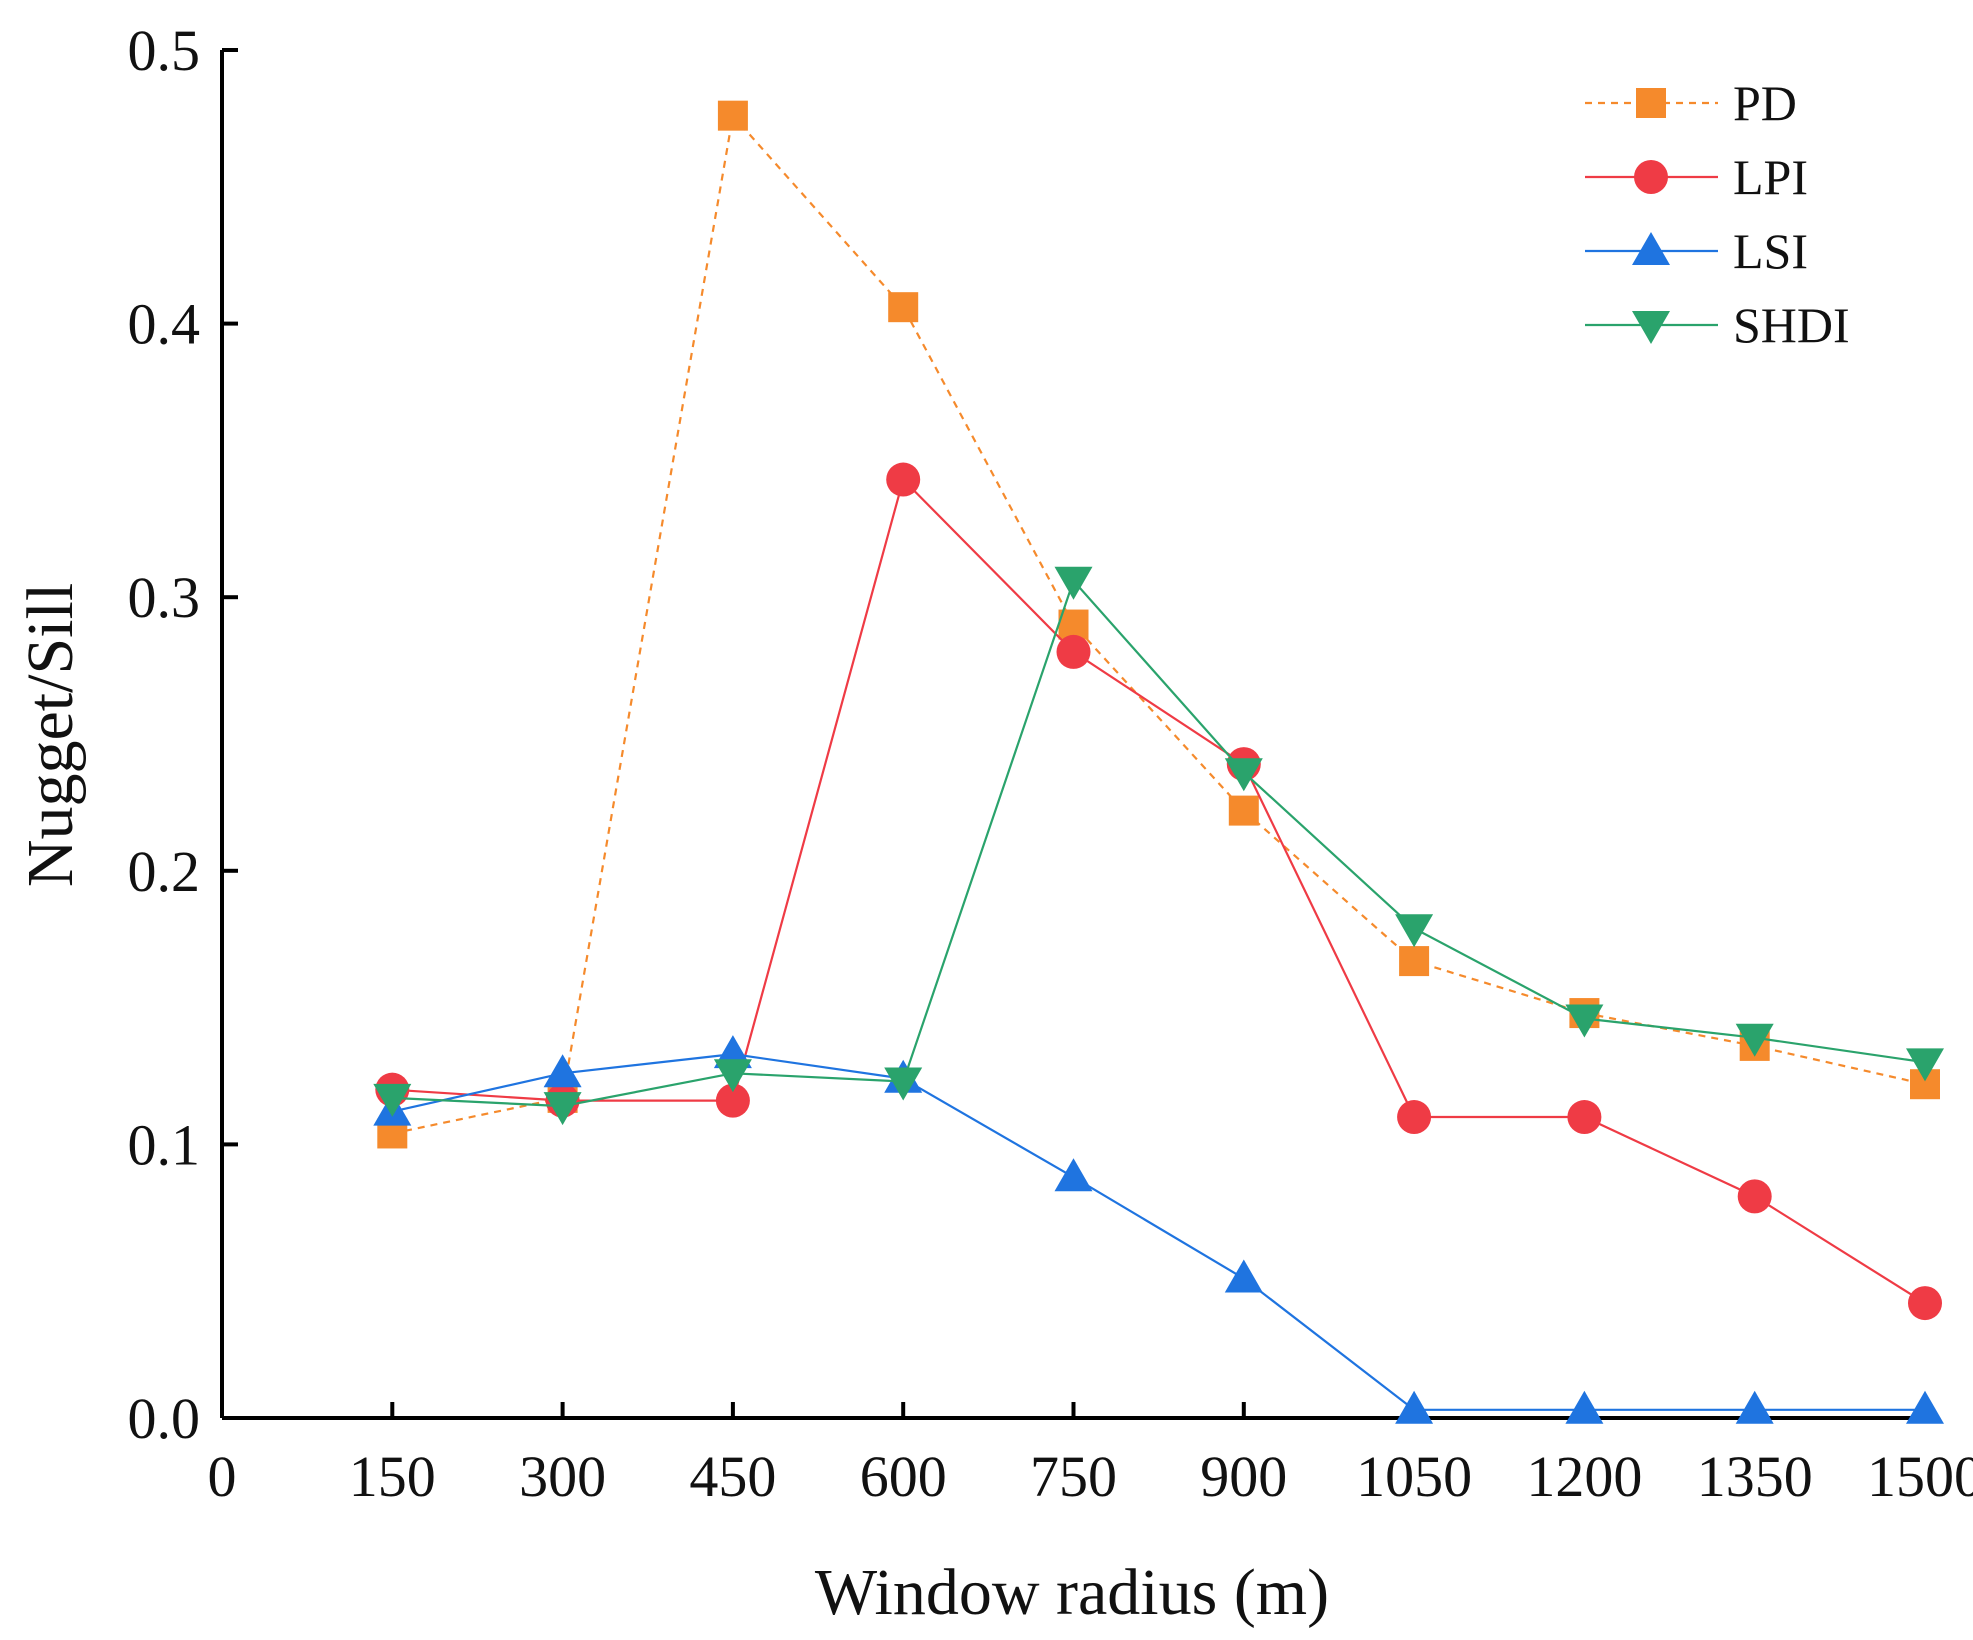  What do you see at coordinates (222, 1476) in the screenshot?
I see `x-tick-label-0: 0` at bounding box center [222, 1476].